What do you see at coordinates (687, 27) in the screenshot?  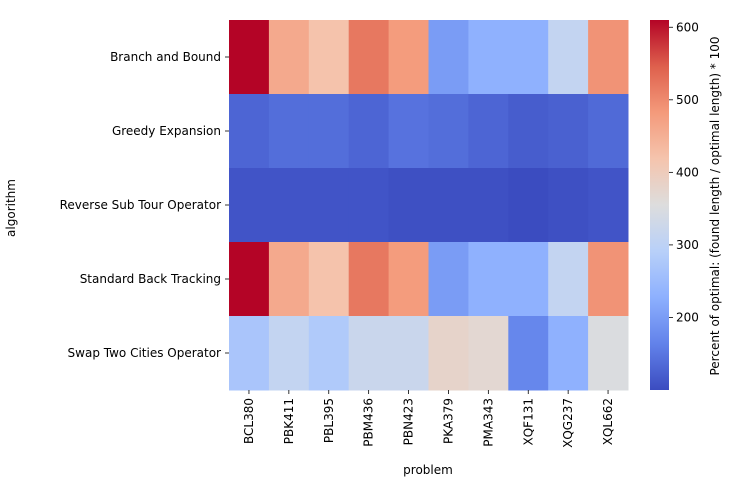 I see `colorbar-tick-label: 600` at bounding box center [687, 27].